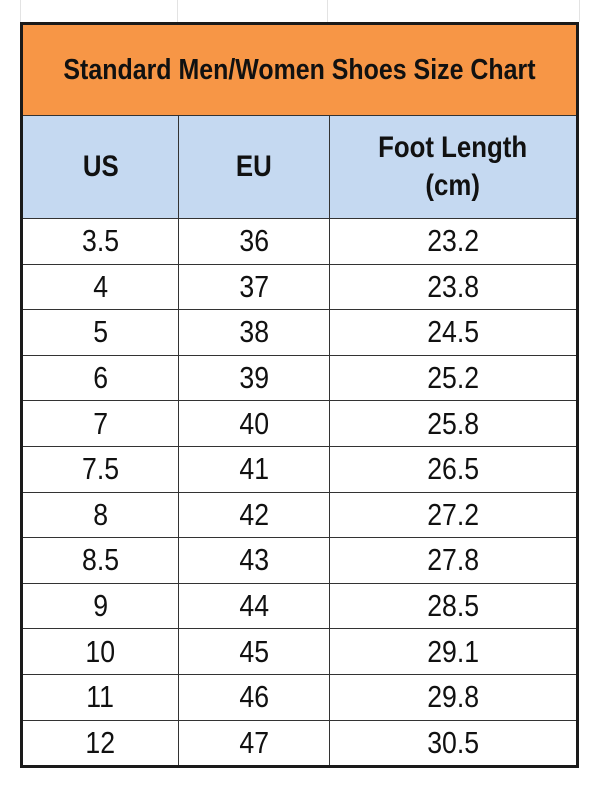 Image resolution: width=600 pixels, height=800 pixels. I want to click on cell-value: 23.8, so click(453, 286).